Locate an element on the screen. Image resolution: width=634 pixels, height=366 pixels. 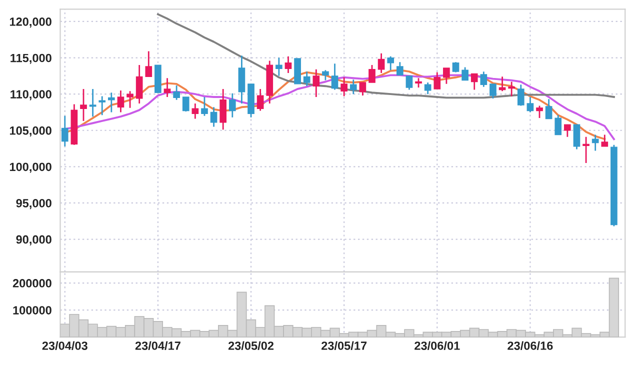
x-tick-label: 23/05/02 is located at coordinates (251, 345).